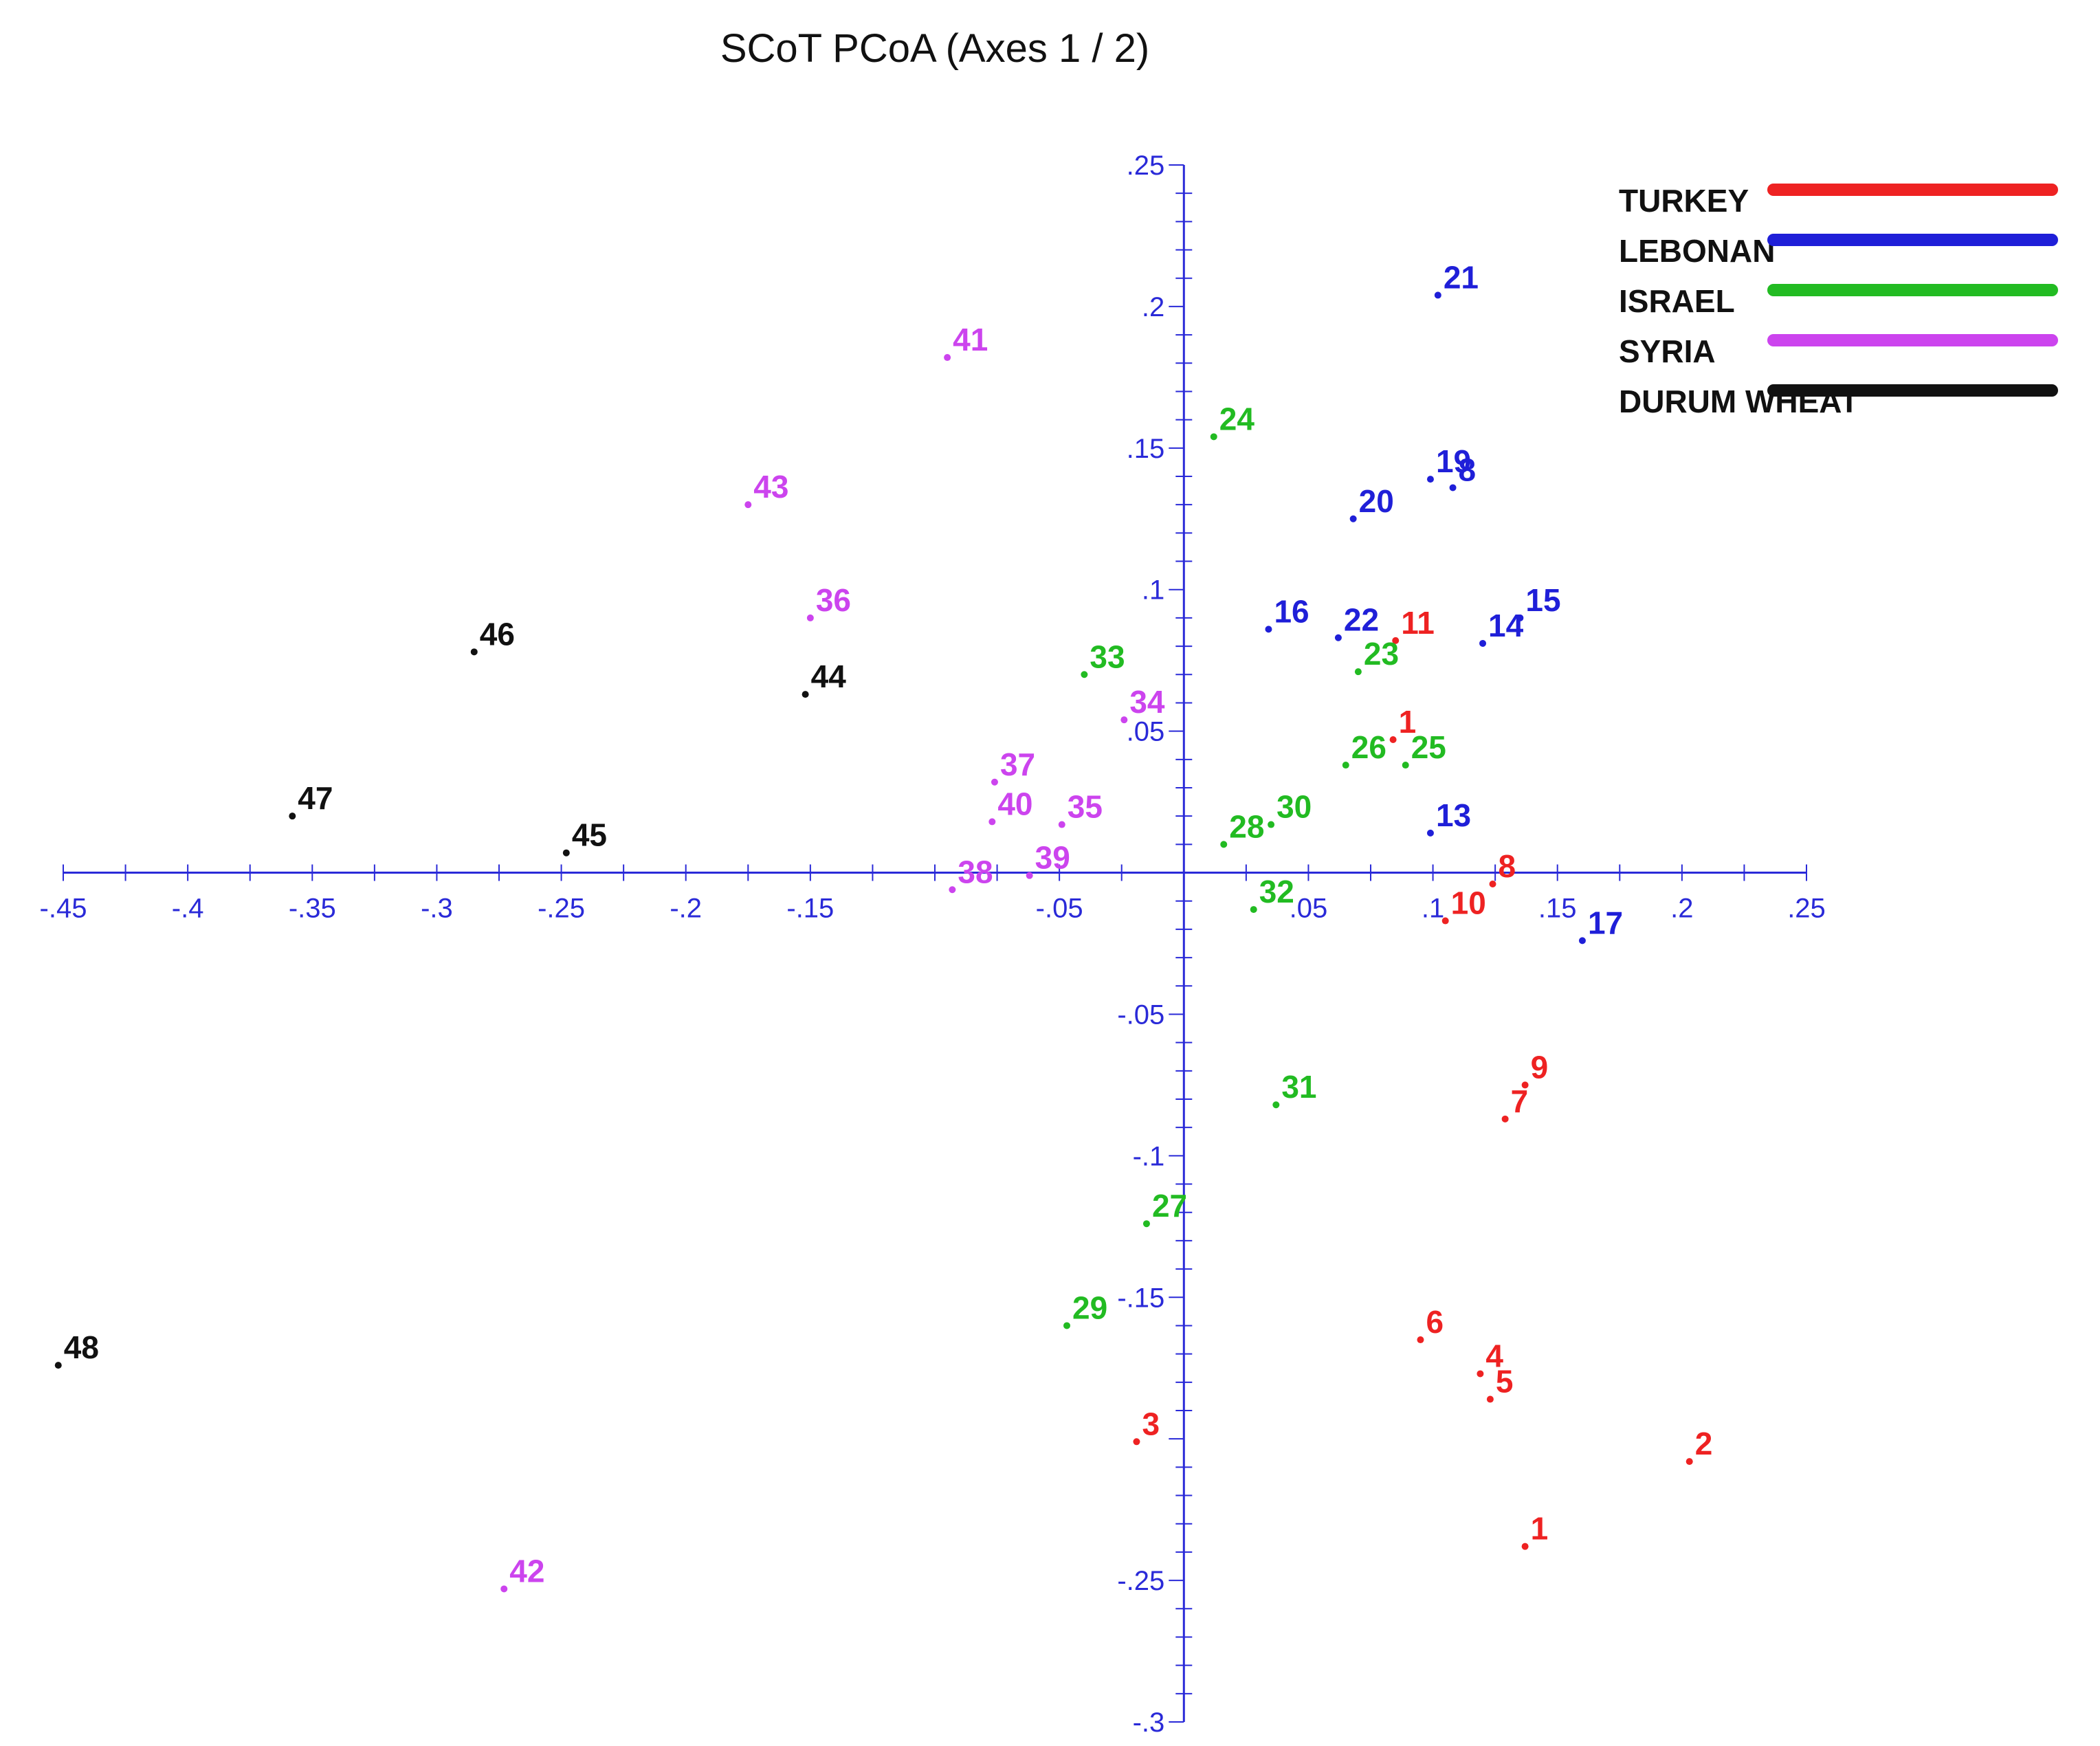  Describe the element at coordinates (1237, 418) in the screenshot. I see `data-point-label: 24` at that location.